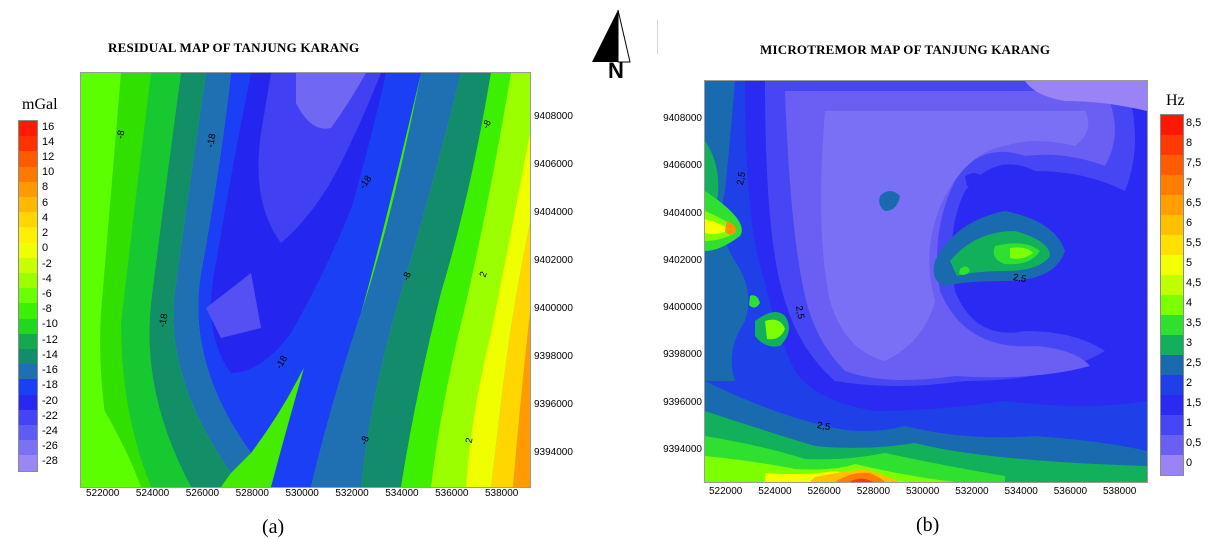 Image resolution: width=1208 pixels, height=539 pixels. I want to click on legend-label: -2, so click(47, 263).